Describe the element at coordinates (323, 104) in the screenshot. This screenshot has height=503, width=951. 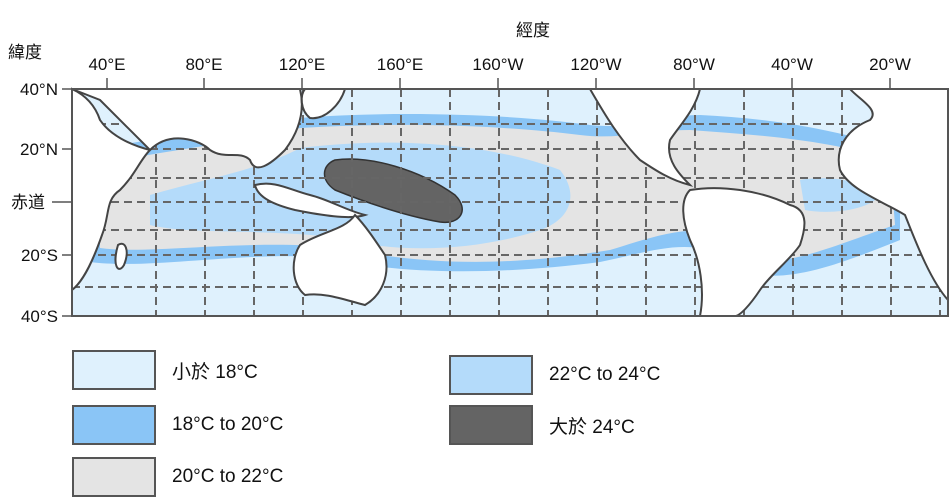
I see `land-japan` at that location.